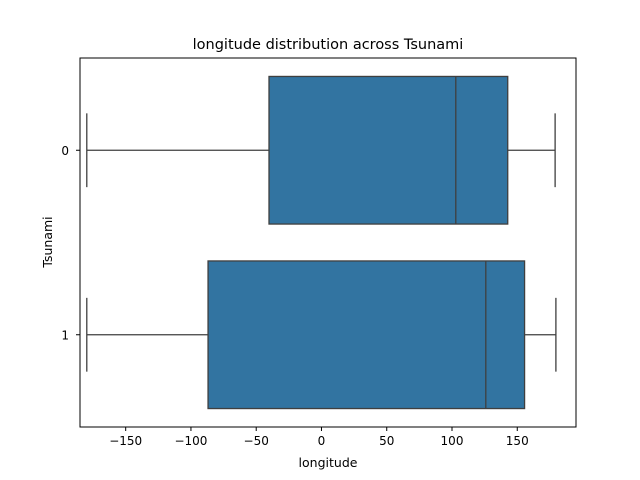 The image size is (640, 480). Describe the element at coordinates (65, 151) in the screenshot. I see `y-tick-label: 0` at that location.